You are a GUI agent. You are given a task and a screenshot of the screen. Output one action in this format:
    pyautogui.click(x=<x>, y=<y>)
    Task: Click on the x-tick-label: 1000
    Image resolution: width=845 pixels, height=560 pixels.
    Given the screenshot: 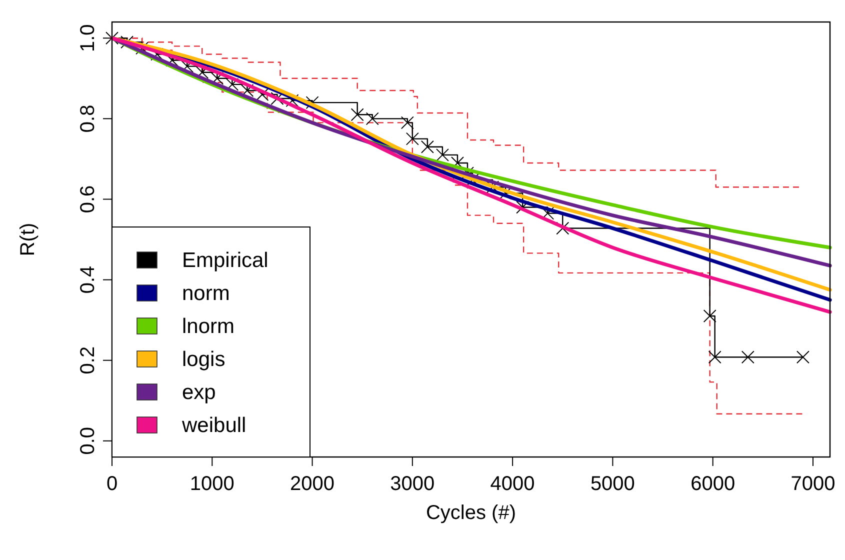 What is the action you would take?
    pyautogui.click(x=212, y=484)
    